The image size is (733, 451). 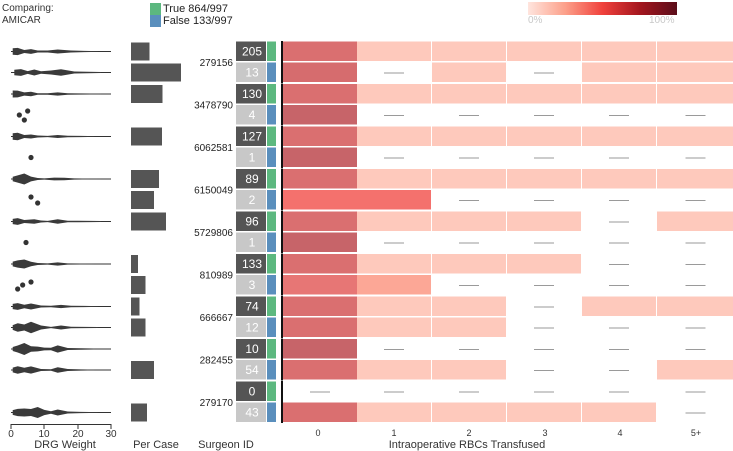 What do you see at coordinates (191, 21) in the screenshot?
I see `legend-false: False 133/997` at bounding box center [191, 21].